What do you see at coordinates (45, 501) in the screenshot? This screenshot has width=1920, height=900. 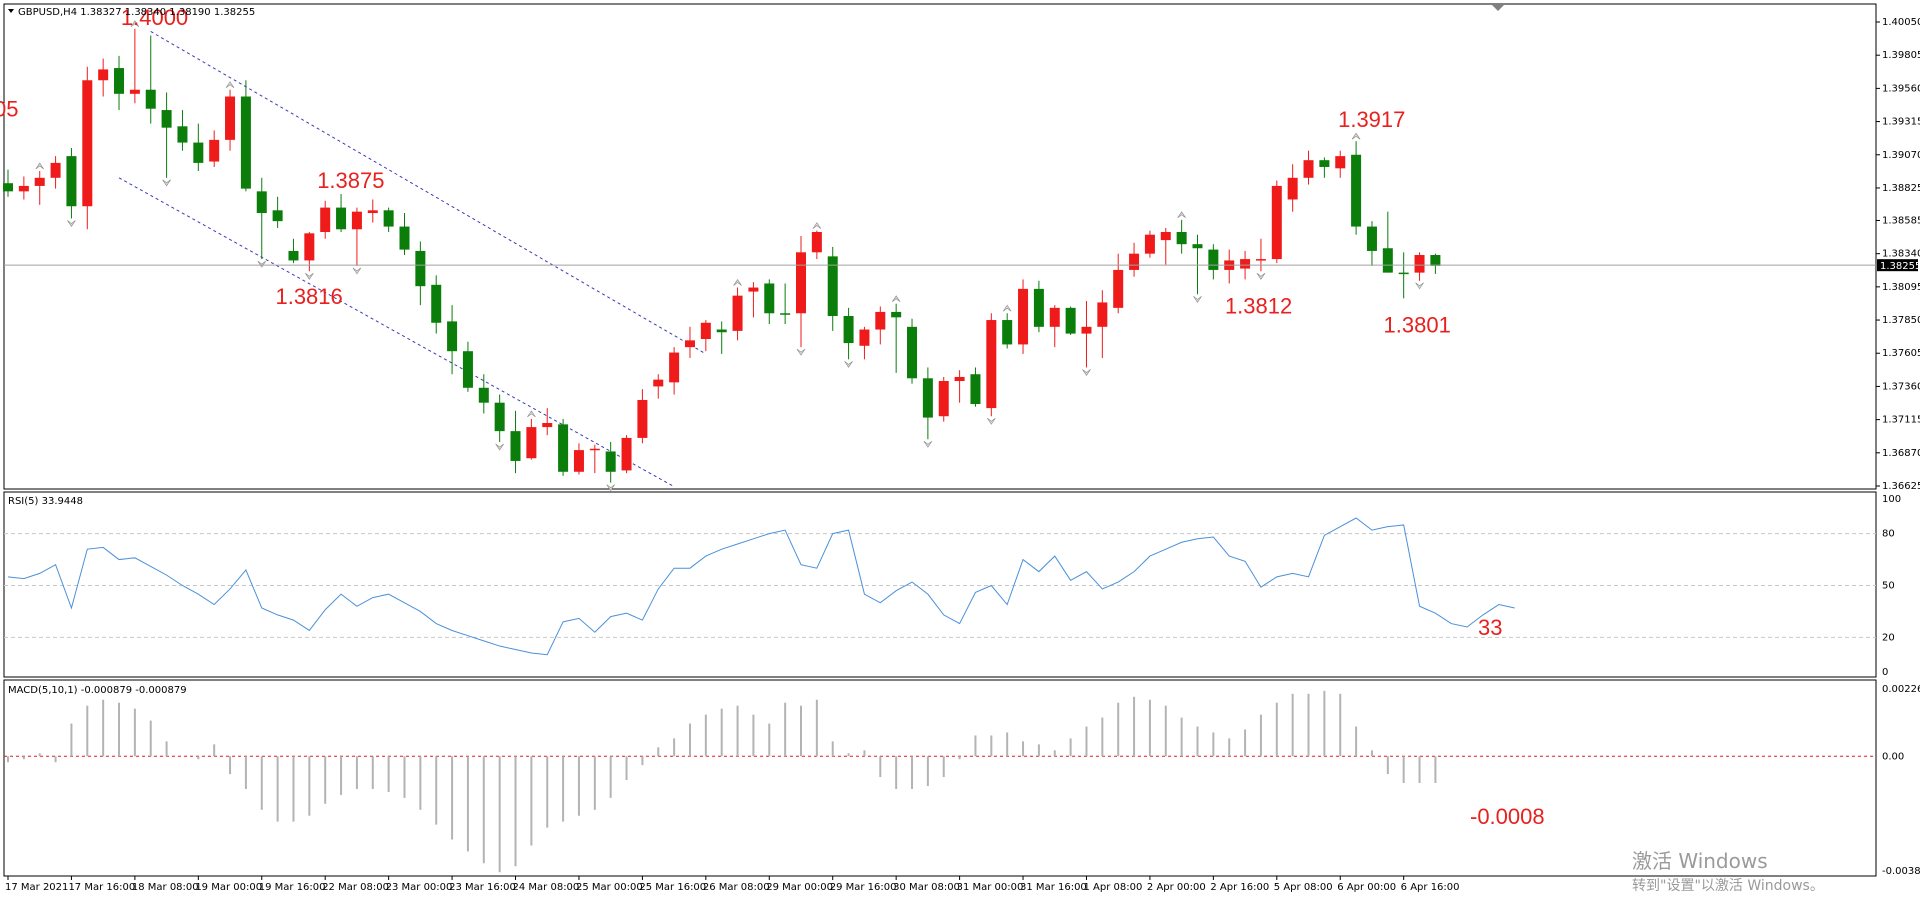 I see `rsi-title: RSI(5) 33.9448` at bounding box center [45, 501].